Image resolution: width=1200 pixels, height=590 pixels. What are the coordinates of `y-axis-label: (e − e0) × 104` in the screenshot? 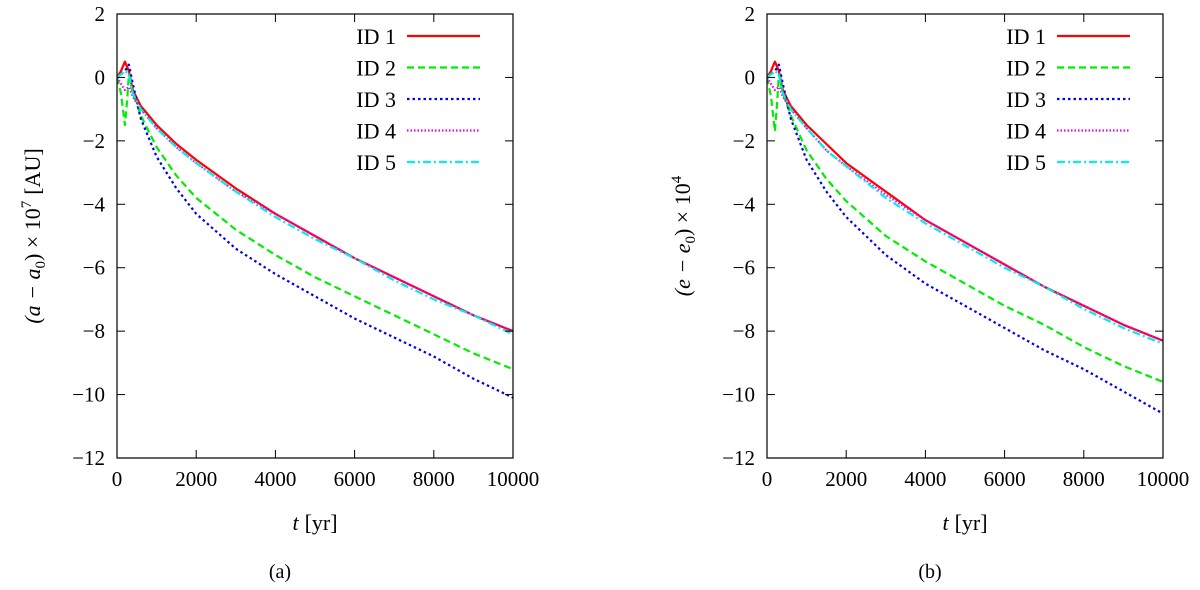 It's located at (684, 235).